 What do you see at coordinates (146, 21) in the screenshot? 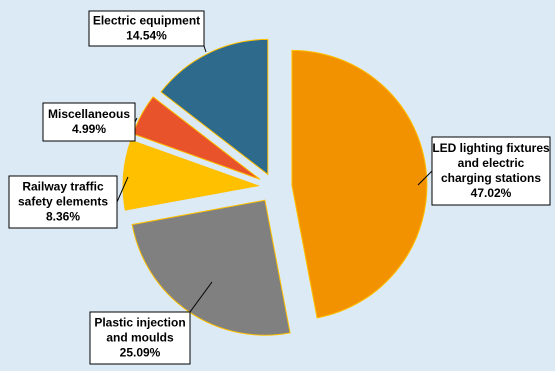
I see `slice-category-label: Electric equipment` at bounding box center [146, 21].